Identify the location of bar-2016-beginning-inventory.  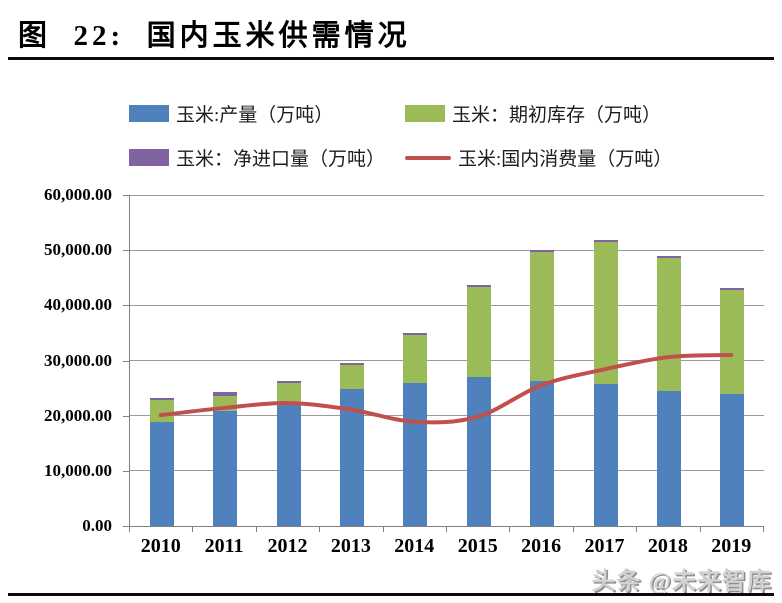
(542, 316).